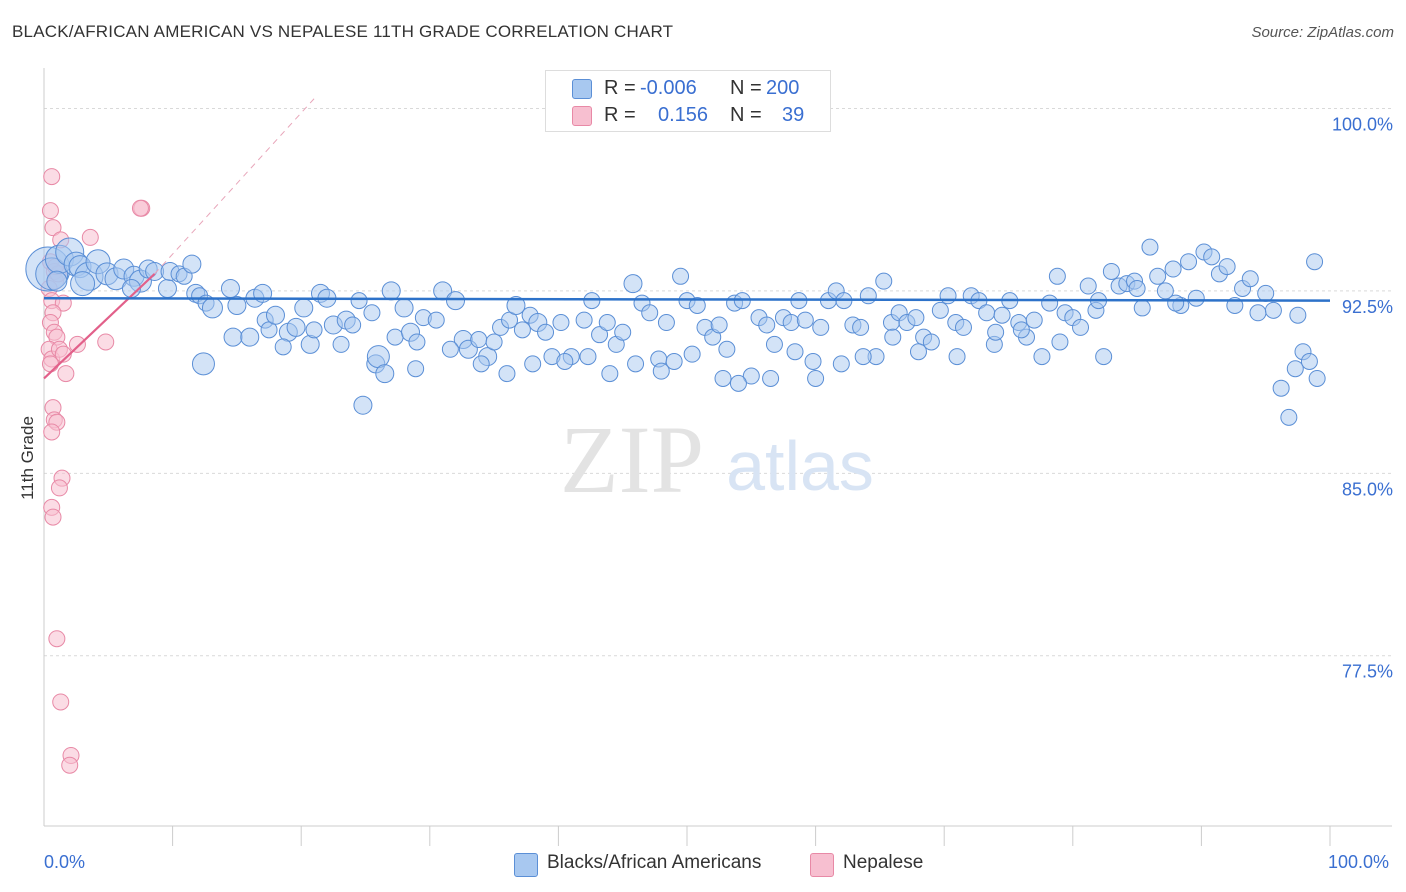 This screenshot has height=892, width=1406. Describe the element at coordinates (683, 115) in the screenshot. I see `nepalese-r-value: 0.156` at that location.